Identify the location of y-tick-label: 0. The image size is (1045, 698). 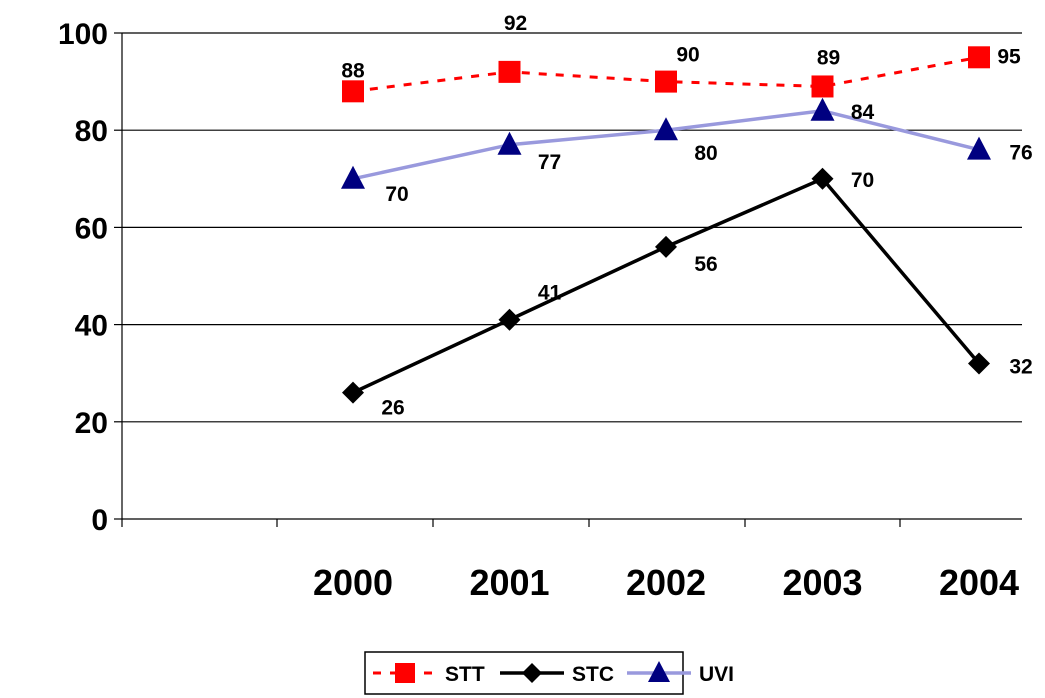
(99, 520).